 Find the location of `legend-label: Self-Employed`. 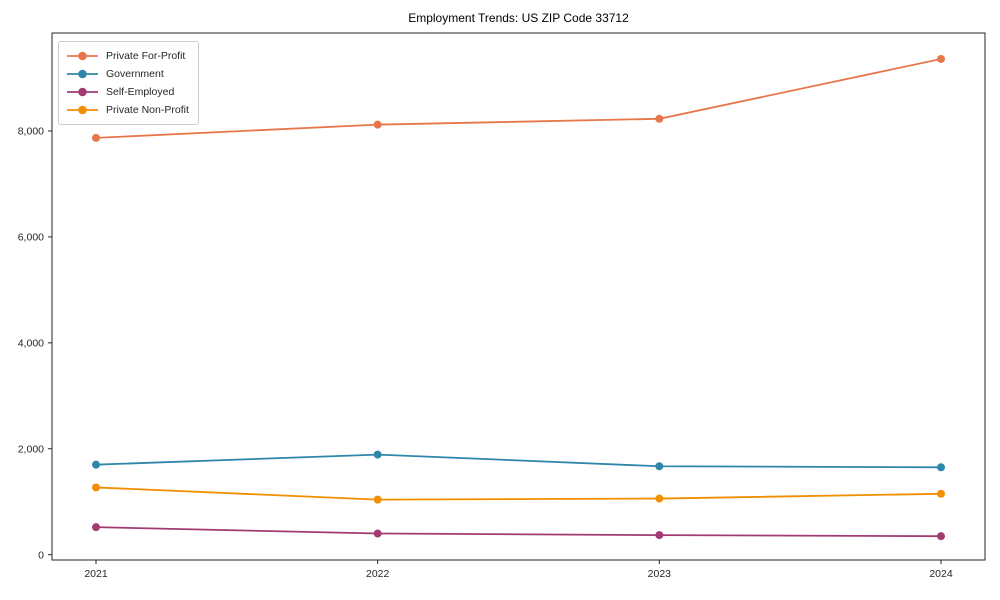

legend-label: Self-Employed is located at coordinates (140, 92).